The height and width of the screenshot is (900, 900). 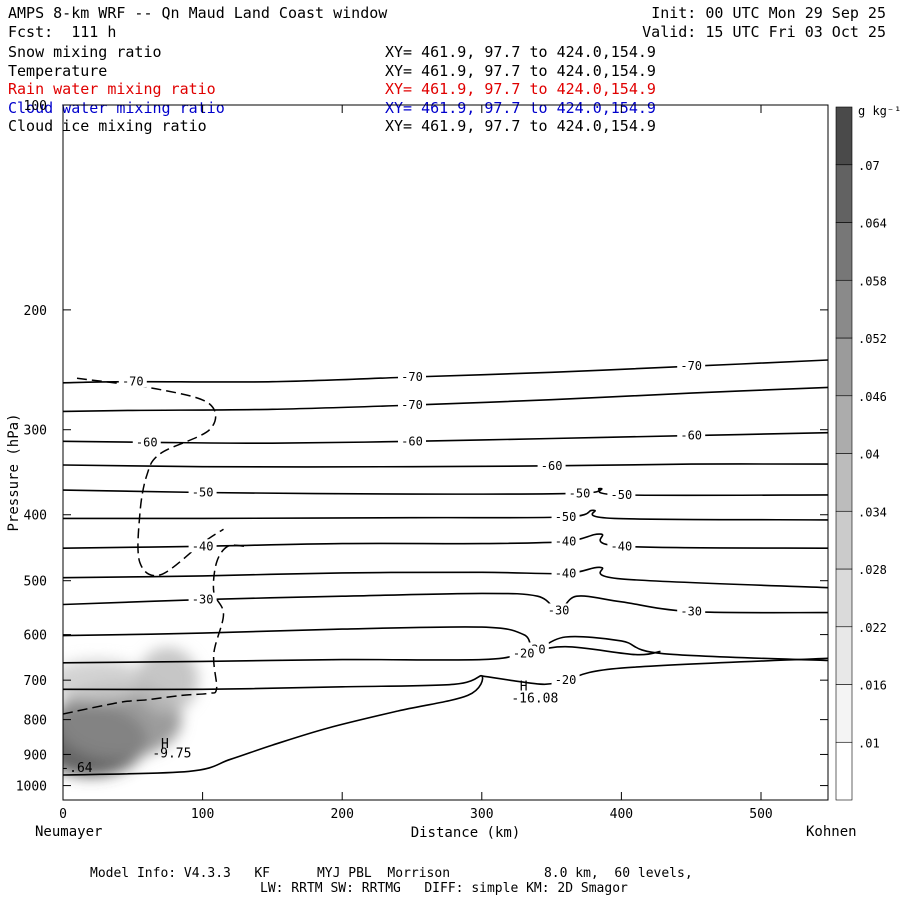 What do you see at coordinates (69, 832) in the screenshot?
I see `x-left-station: Neumayer` at bounding box center [69, 832].